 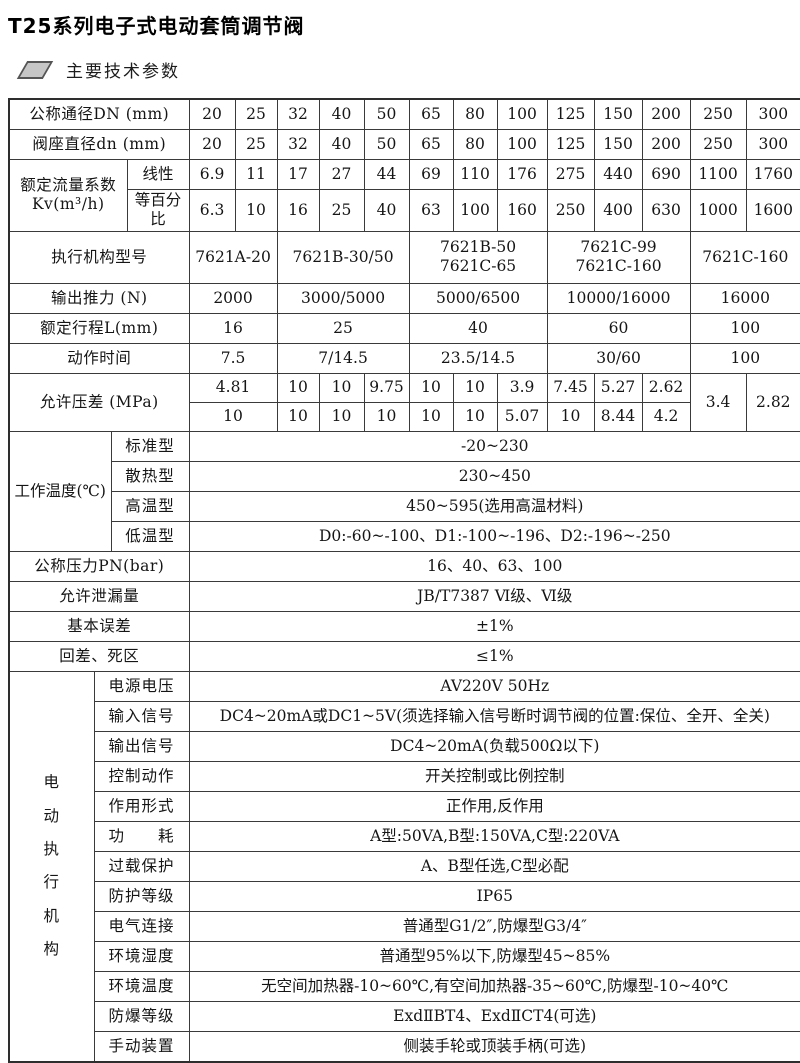 I want to click on parallelogram-icon, so click(x=35, y=69).